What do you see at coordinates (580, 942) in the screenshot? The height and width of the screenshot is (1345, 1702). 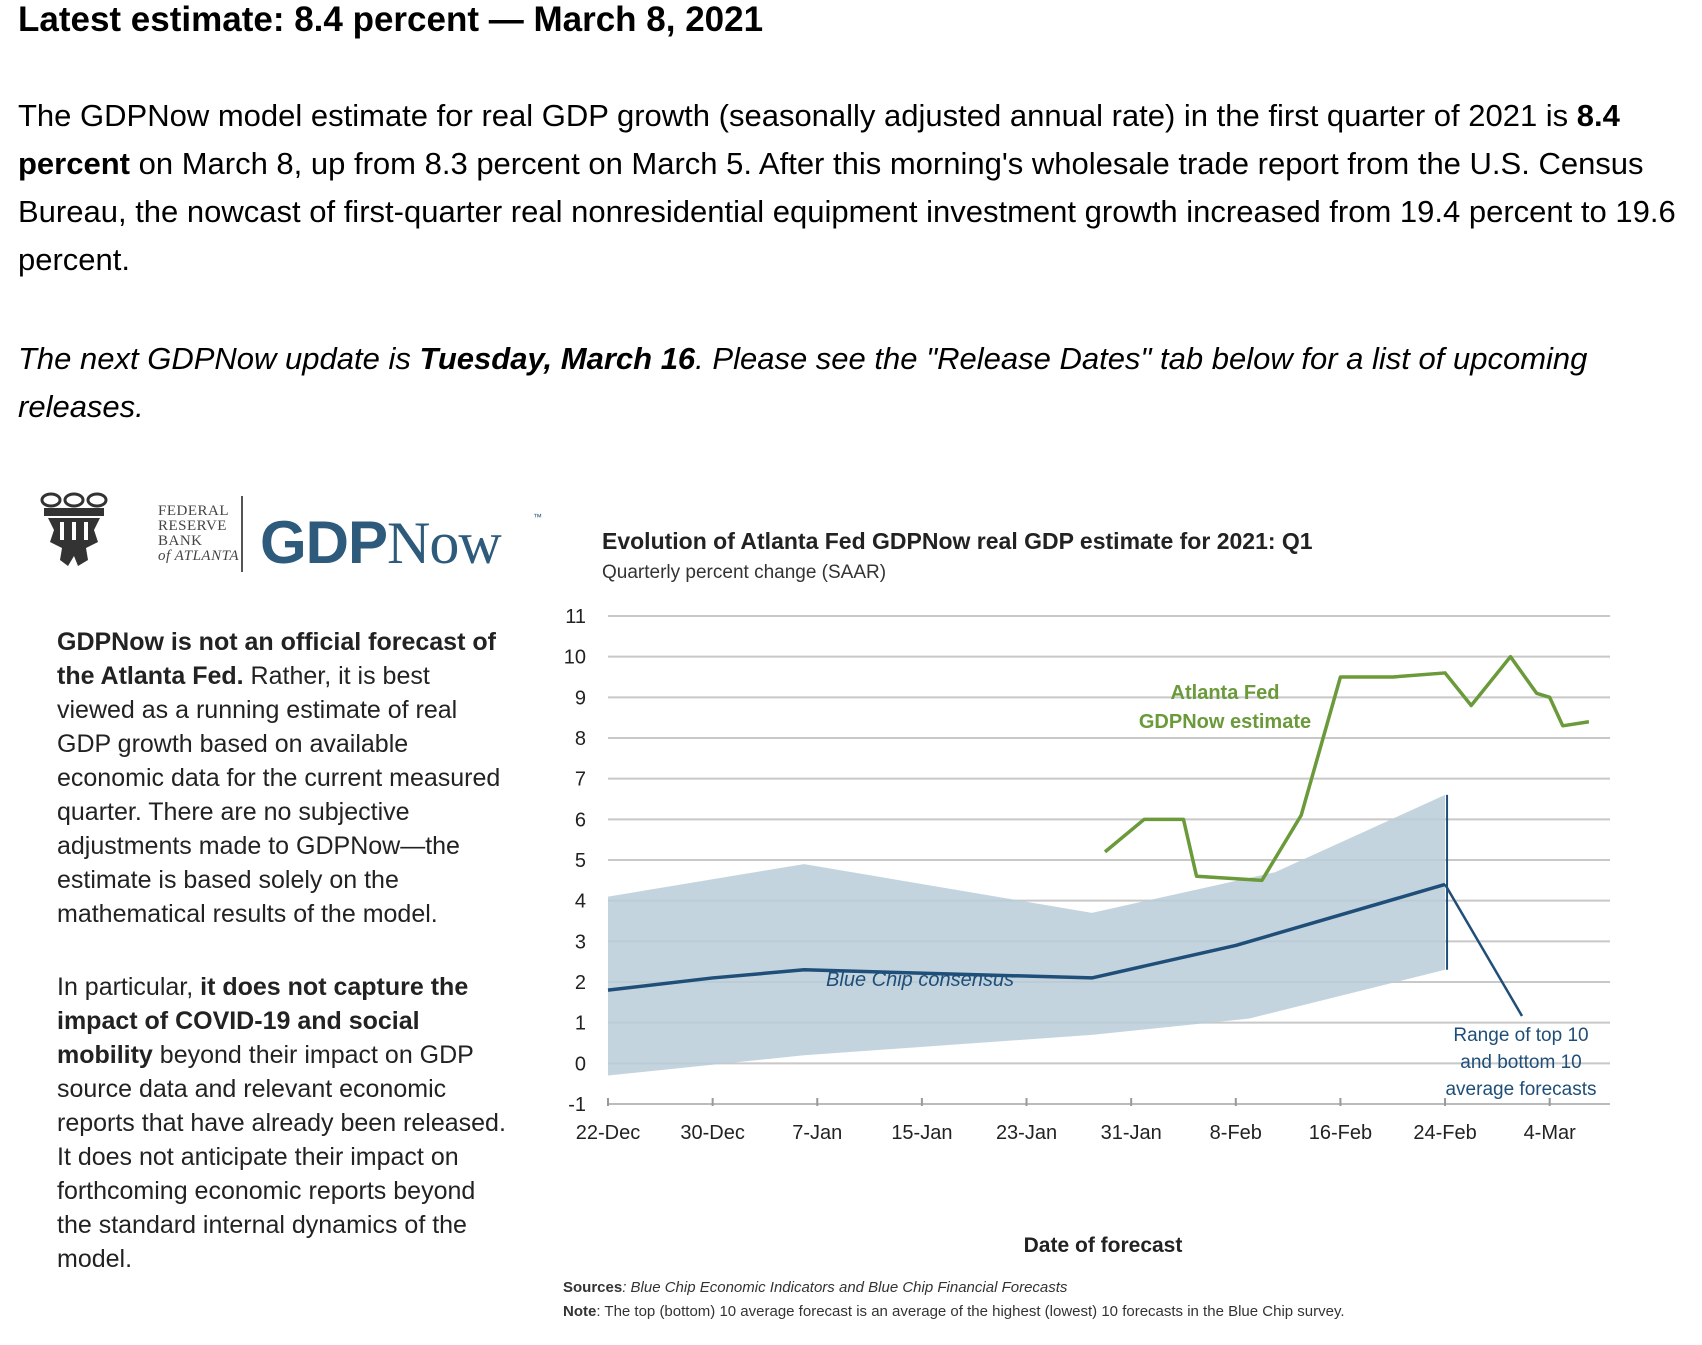 I see `y-tick-label: 3` at bounding box center [580, 942].